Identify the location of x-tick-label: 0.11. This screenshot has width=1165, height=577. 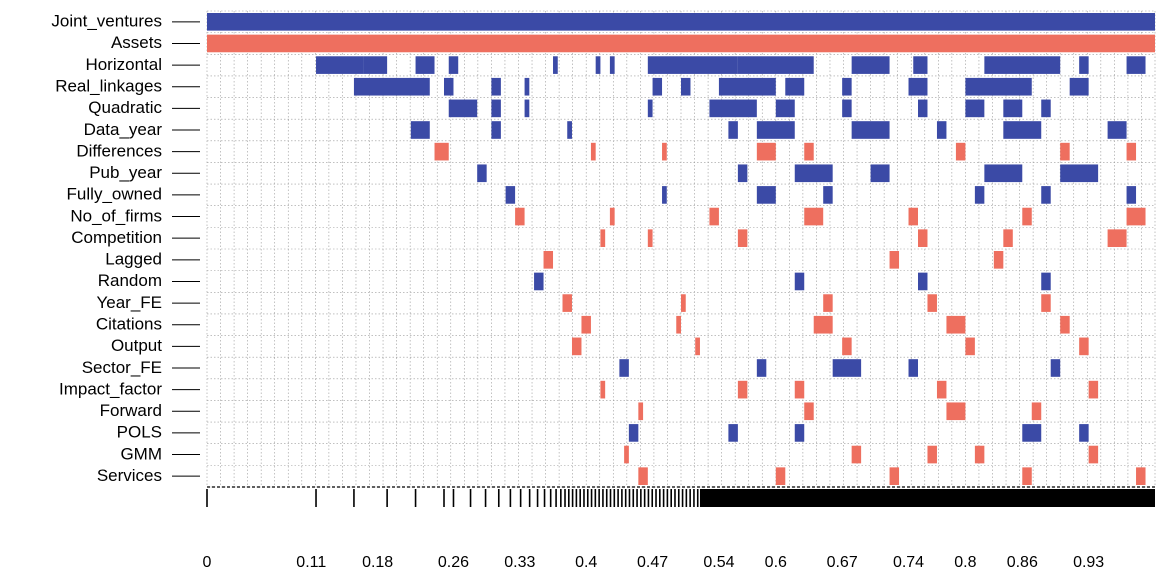
(311, 562).